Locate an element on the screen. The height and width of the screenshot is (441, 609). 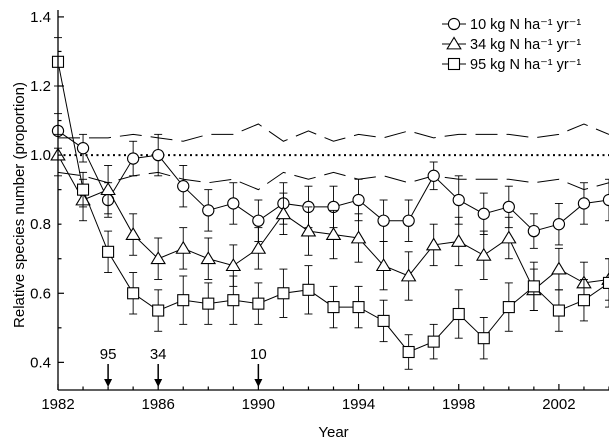
x-tick-label: 1990 is located at coordinates (258, 404).